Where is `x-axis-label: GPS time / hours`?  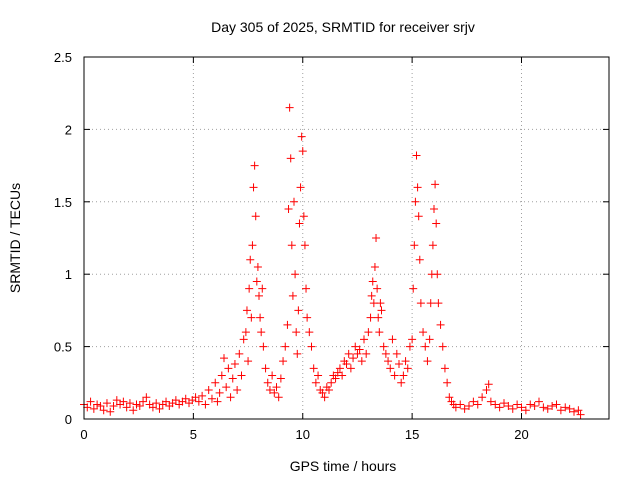 x-axis-label: GPS time / hours is located at coordinates (343, 466).